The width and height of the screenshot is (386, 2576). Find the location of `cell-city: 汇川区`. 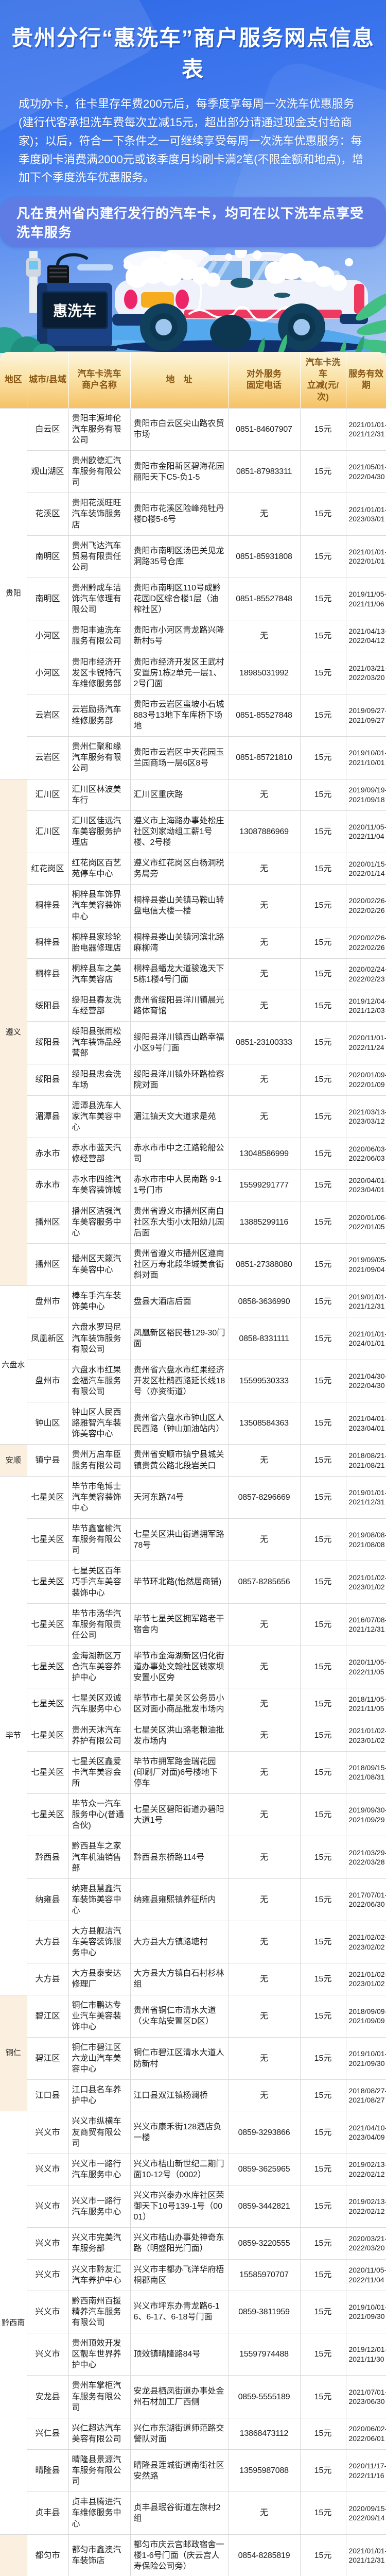

cell-city: 汇川区 is located at coordinates (48, 794).